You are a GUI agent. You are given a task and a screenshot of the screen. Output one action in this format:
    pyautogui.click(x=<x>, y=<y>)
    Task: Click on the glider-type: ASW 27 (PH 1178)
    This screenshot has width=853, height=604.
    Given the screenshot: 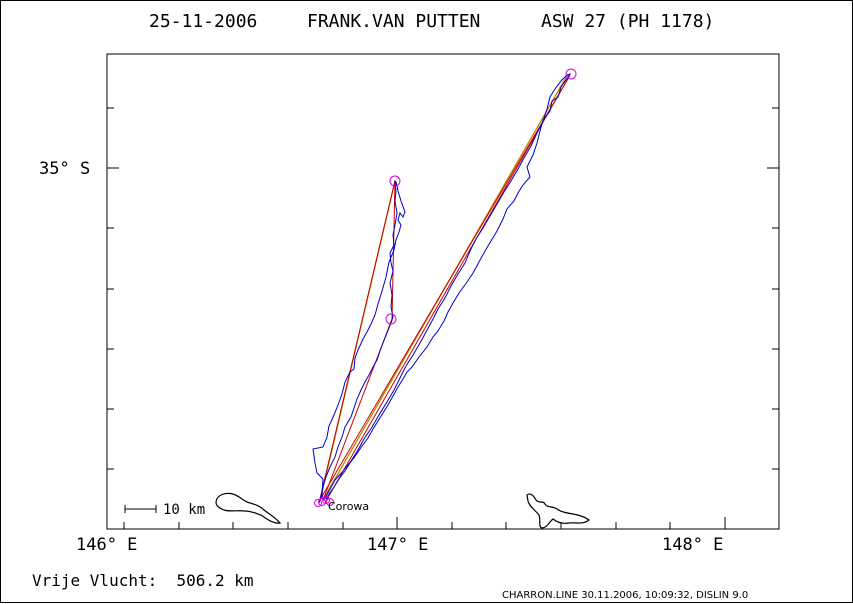 What is the action you would take?
    pyautogui.click(x=627, y=21)
    